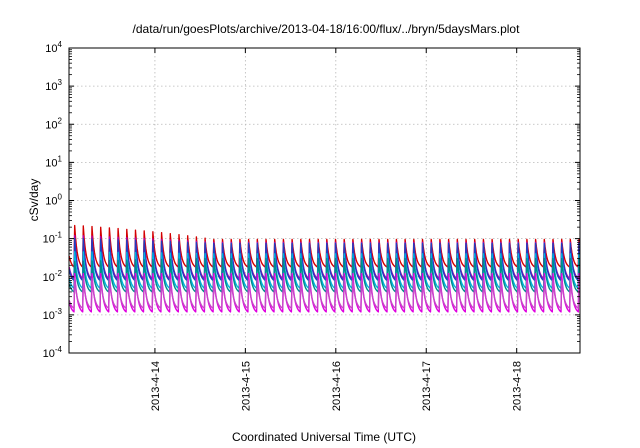  I want to click on y-tick-label: 10⁻³, so click(53, 314).